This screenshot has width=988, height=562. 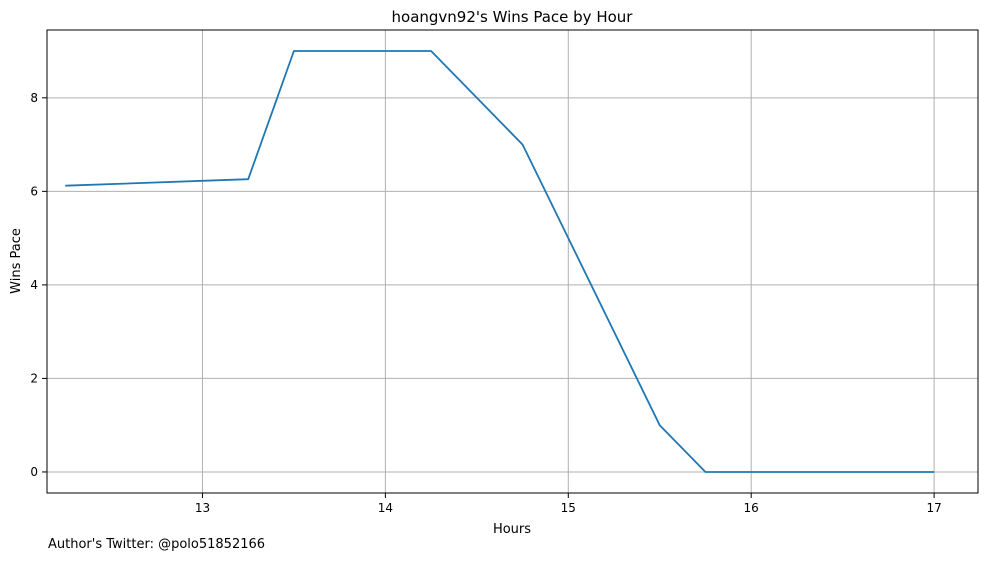 What do you see at coordinates (34, 472) in the screenshot?
I see `y-tick-label: 0` at bounding box center [34, 472].